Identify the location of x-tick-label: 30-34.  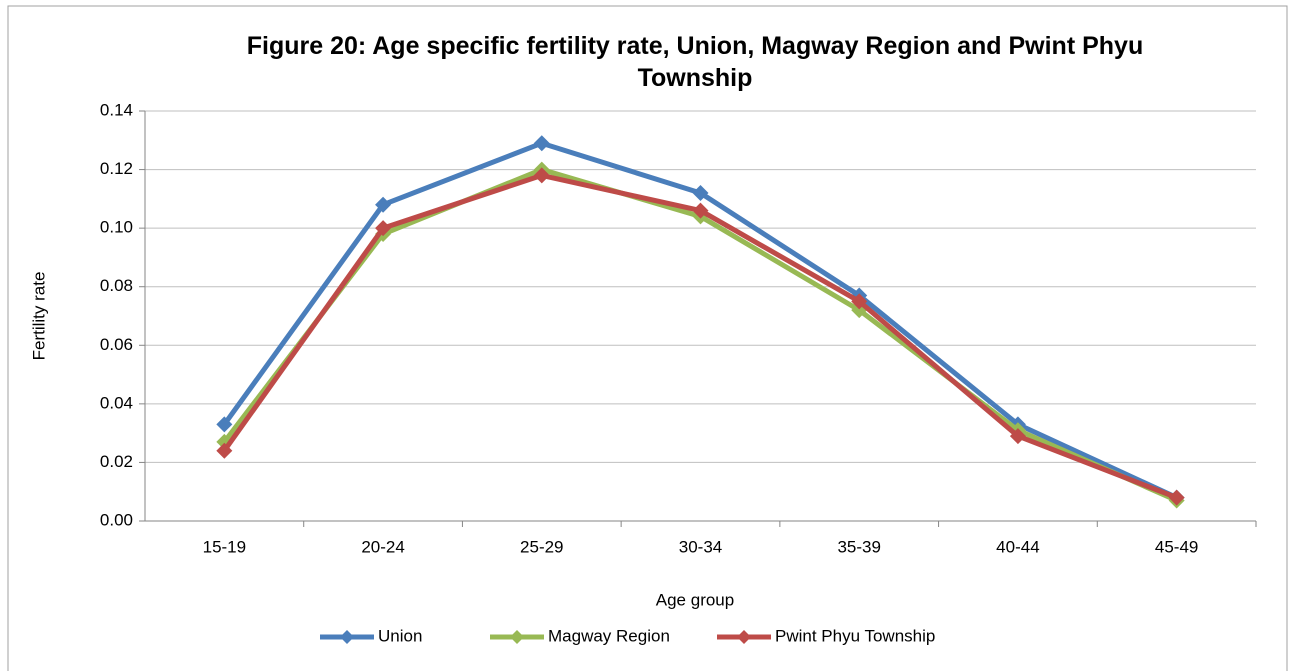
(700, 546).